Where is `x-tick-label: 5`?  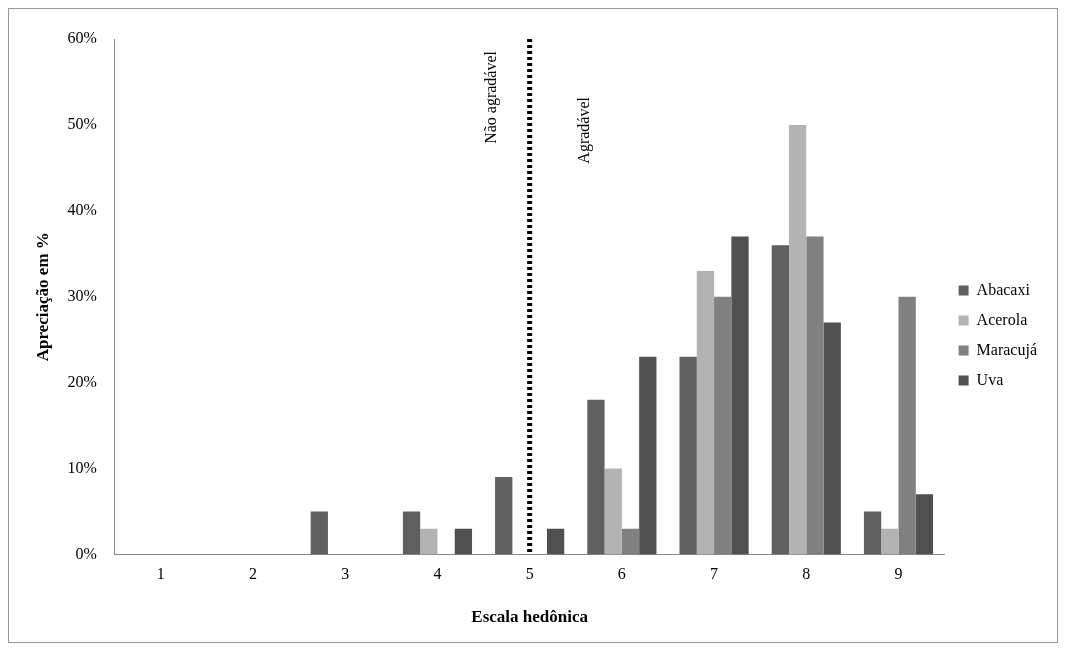 x-tick-label: 5 is located at coordinates (529, 574).